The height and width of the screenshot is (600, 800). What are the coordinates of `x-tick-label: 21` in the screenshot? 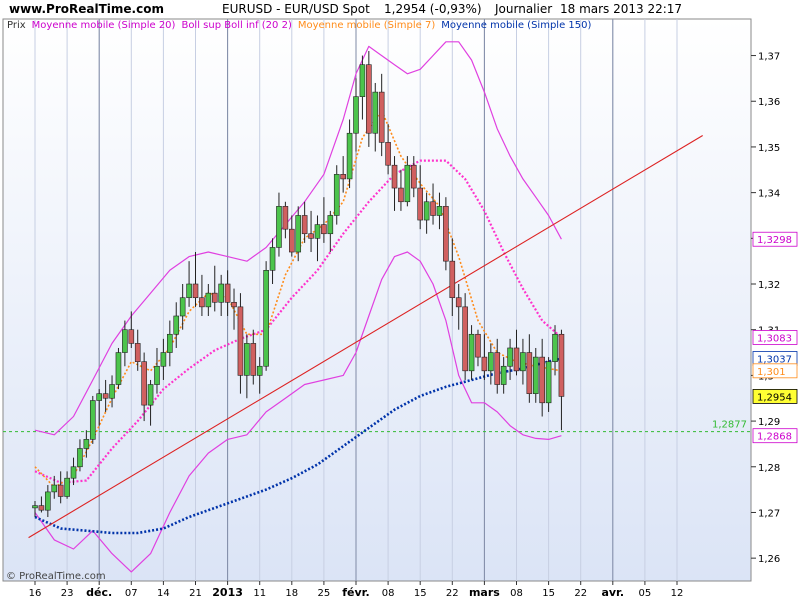 It's located at (195, 593).